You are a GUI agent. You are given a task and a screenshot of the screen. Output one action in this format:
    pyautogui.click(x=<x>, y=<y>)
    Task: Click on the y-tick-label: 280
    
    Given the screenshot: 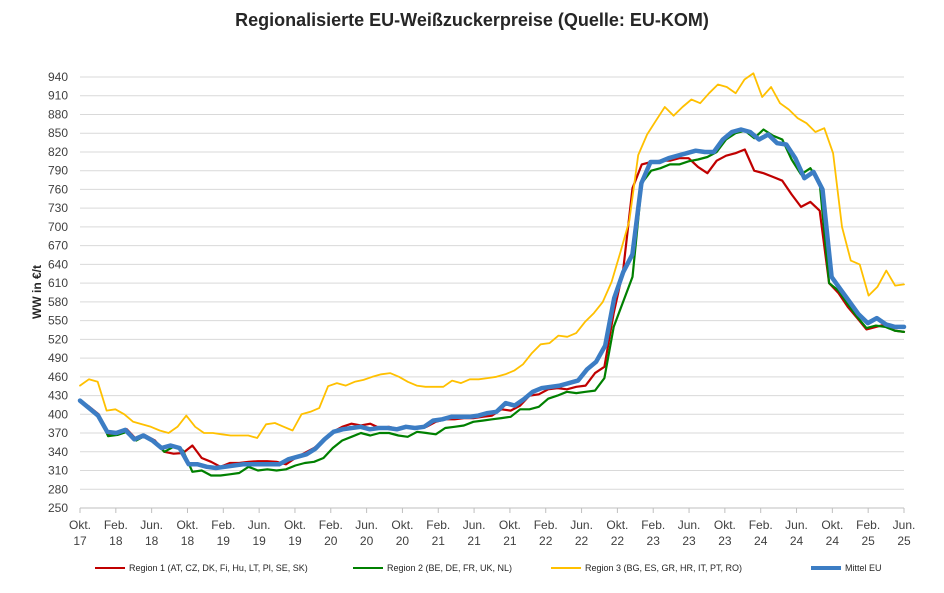 What is the action you would take?
    pyautogui.click(x=58, y=489)
    